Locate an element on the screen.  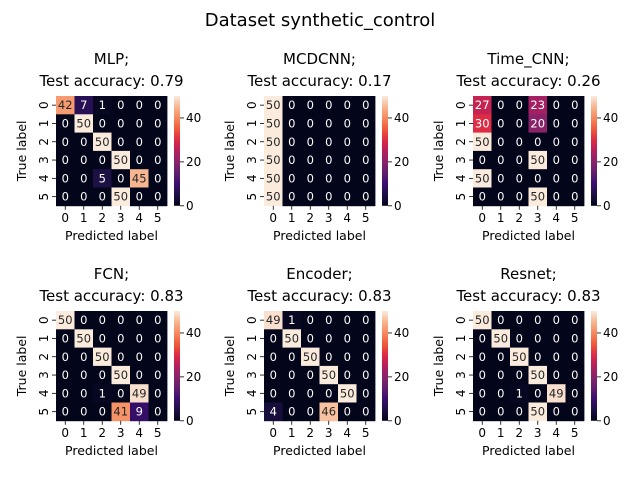
panel-title-accuracy: Test accuracy: 0.17 is located at coordinates (318, 81).